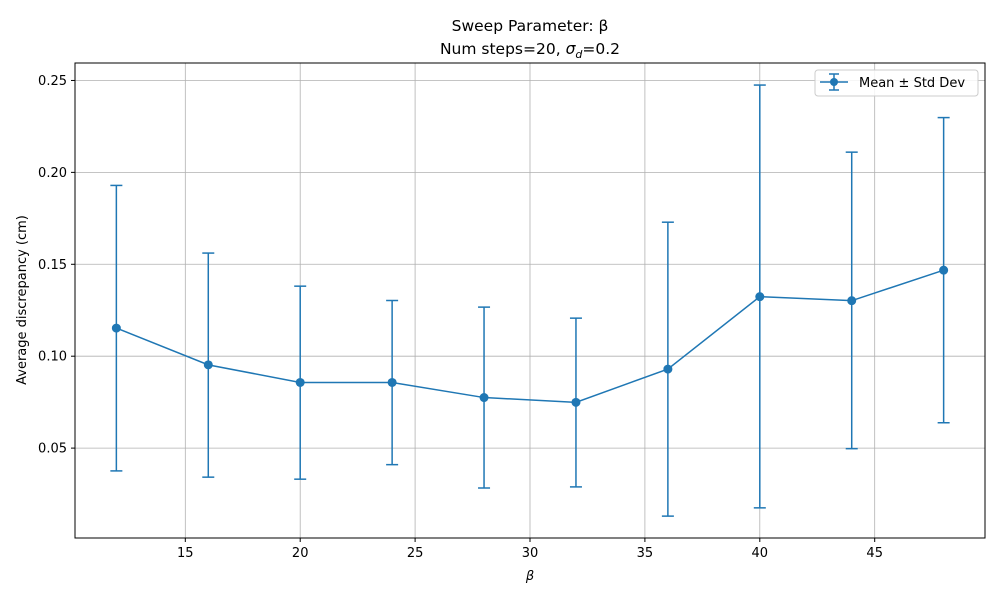 The width and height of the screenshot is (1000, 600). I want to click on subtitle-sigma: σ, so click(571, 49).